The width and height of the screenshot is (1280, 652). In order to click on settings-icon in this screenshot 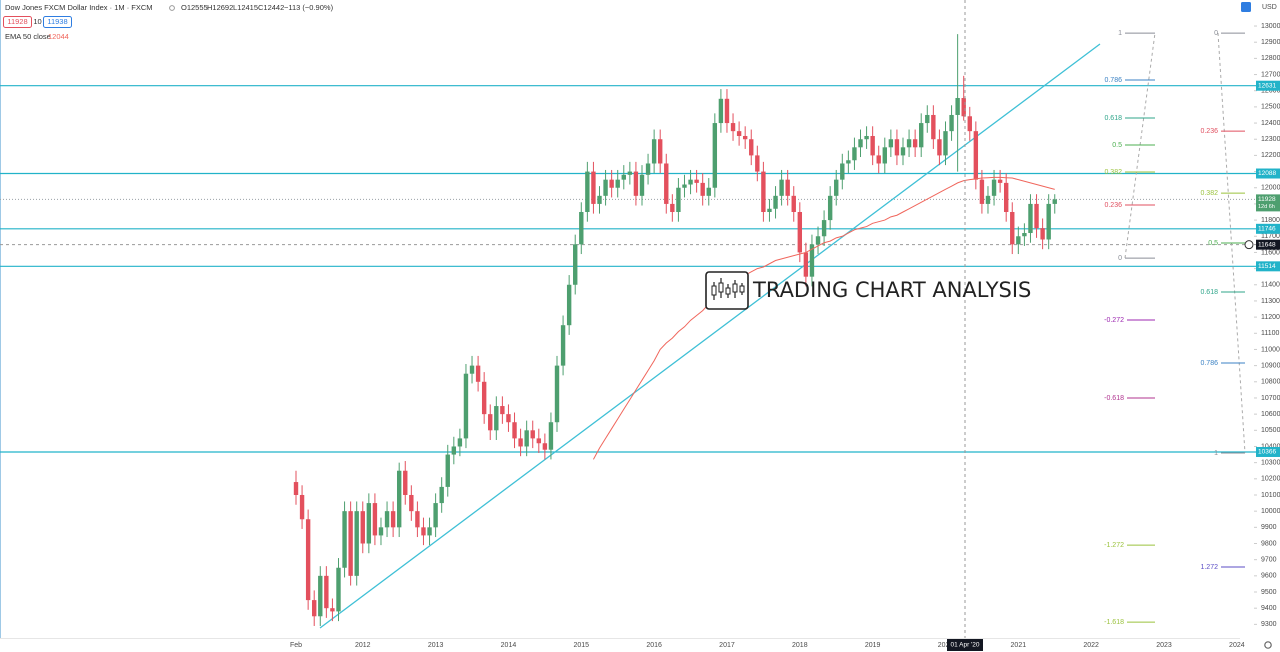, I will do `click(1246, 7)`.